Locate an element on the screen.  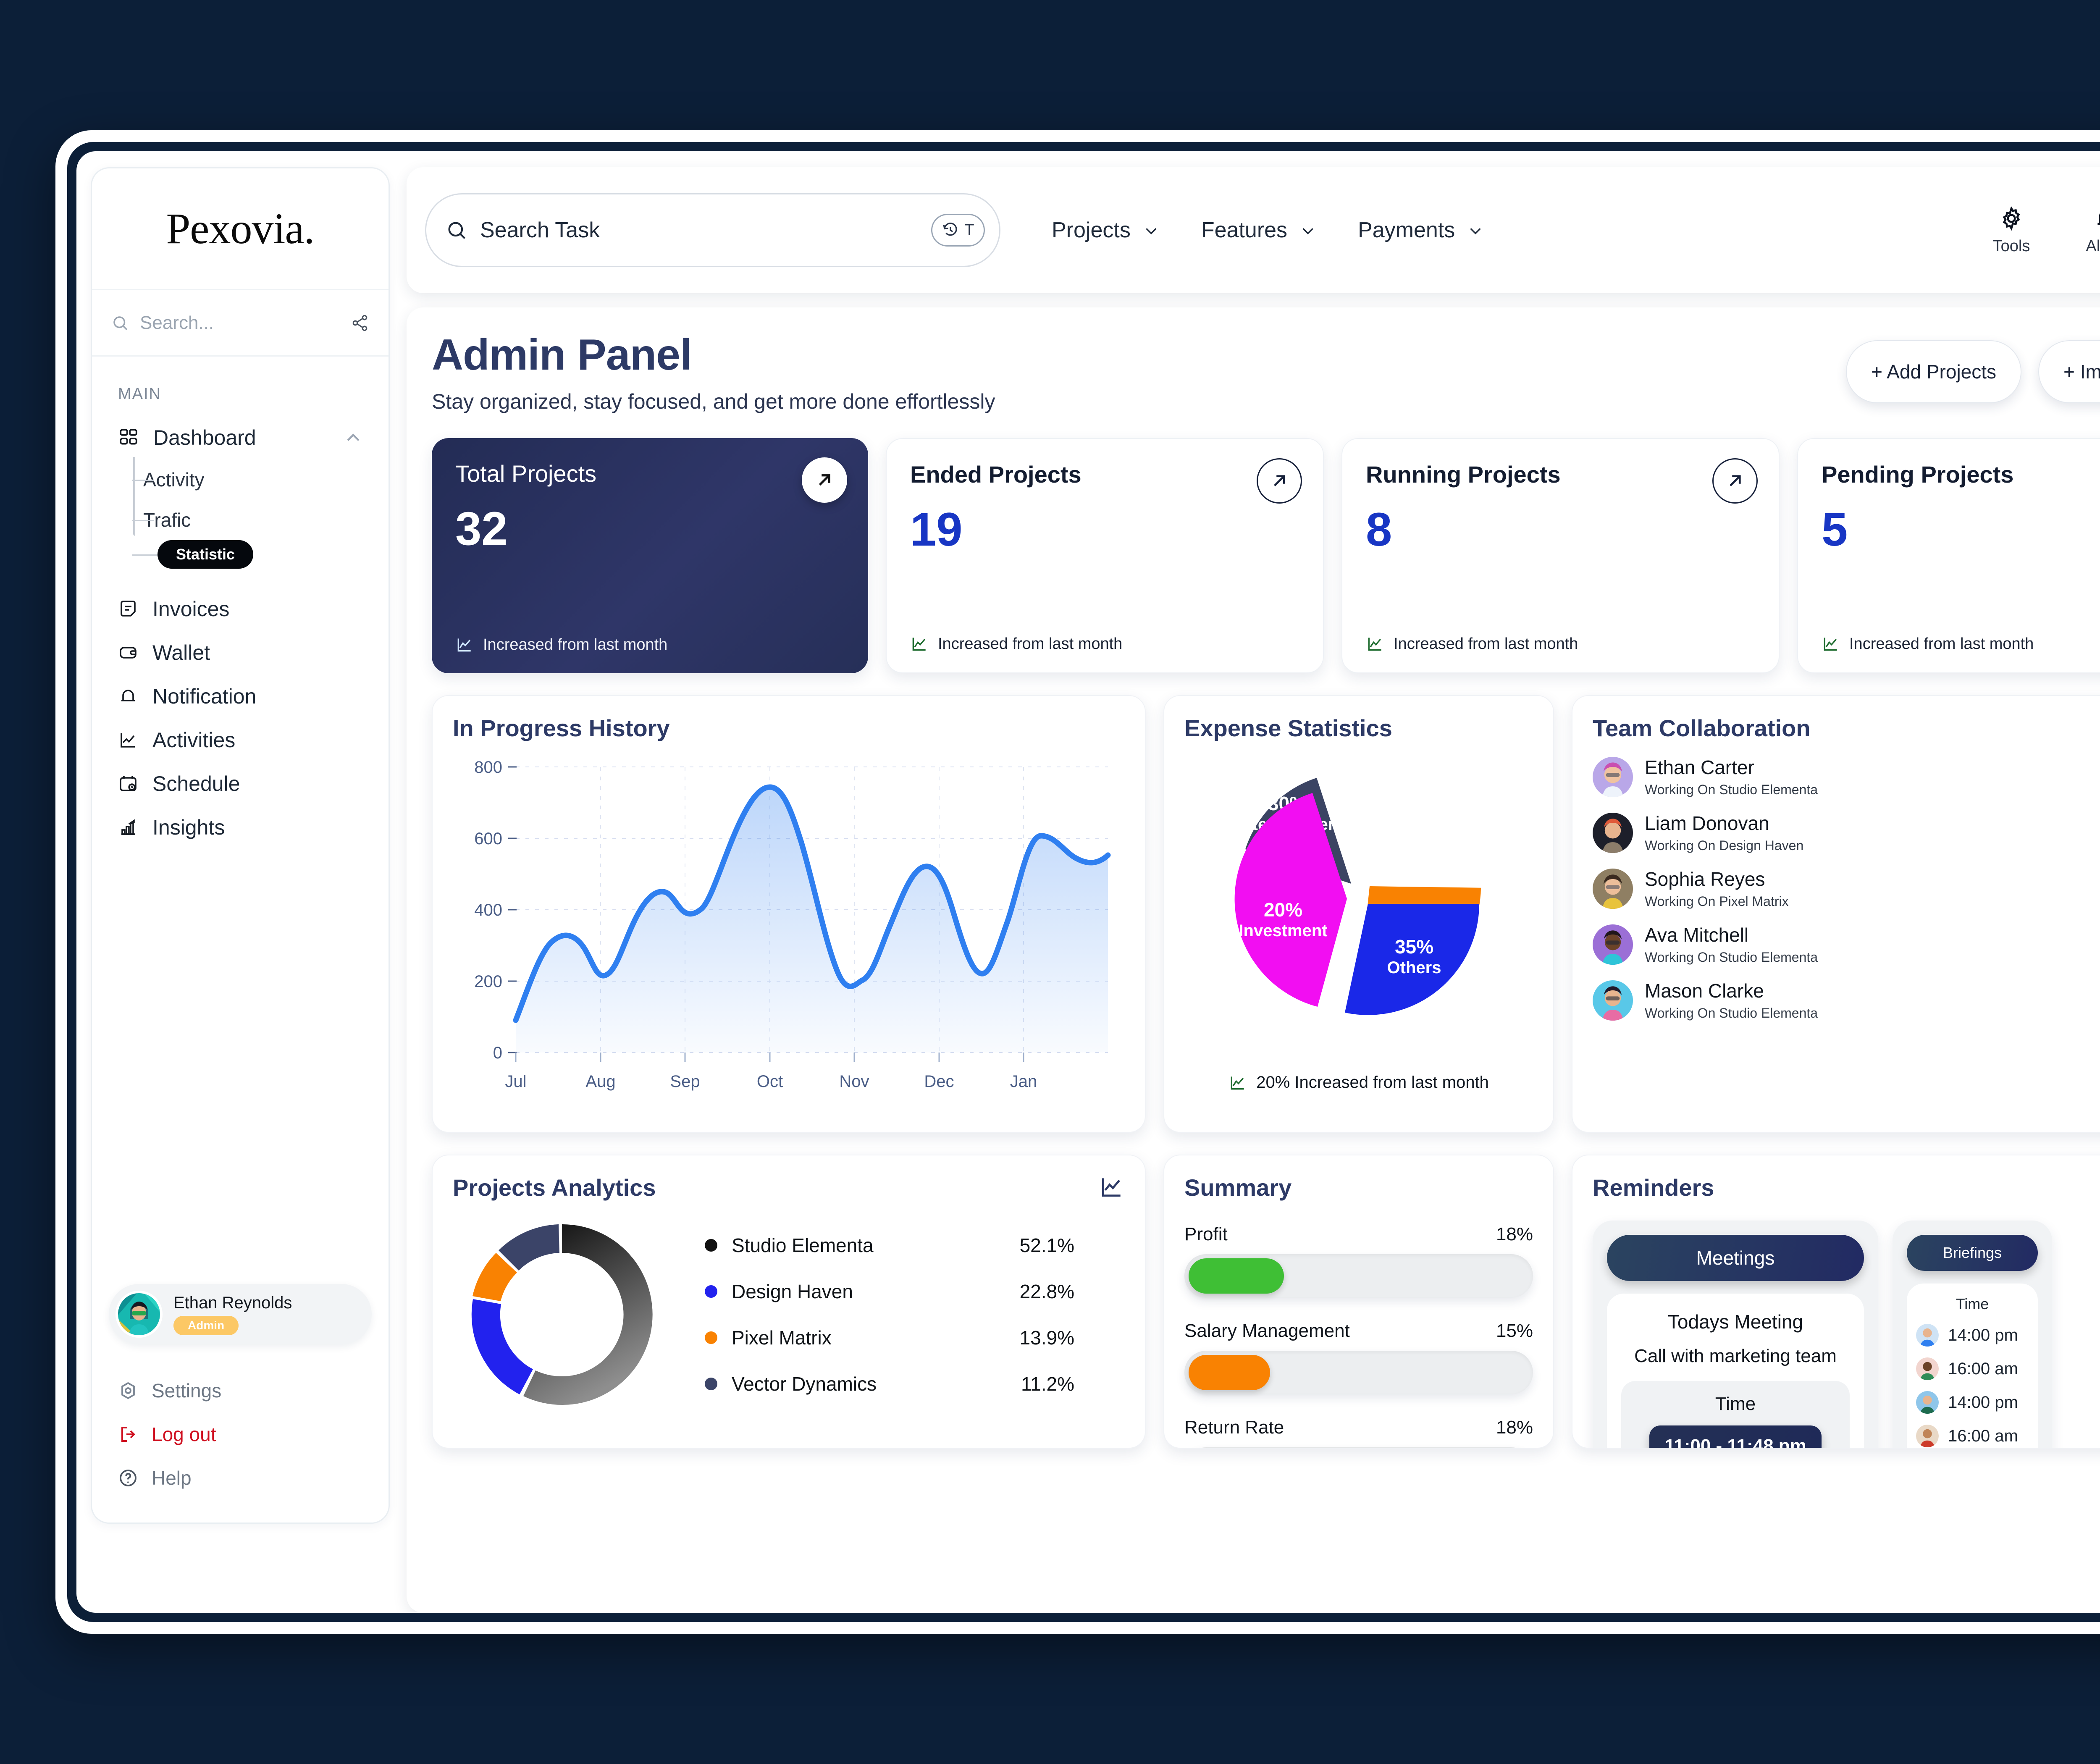
nav-label: Features is located at coordinates (1244, 230).